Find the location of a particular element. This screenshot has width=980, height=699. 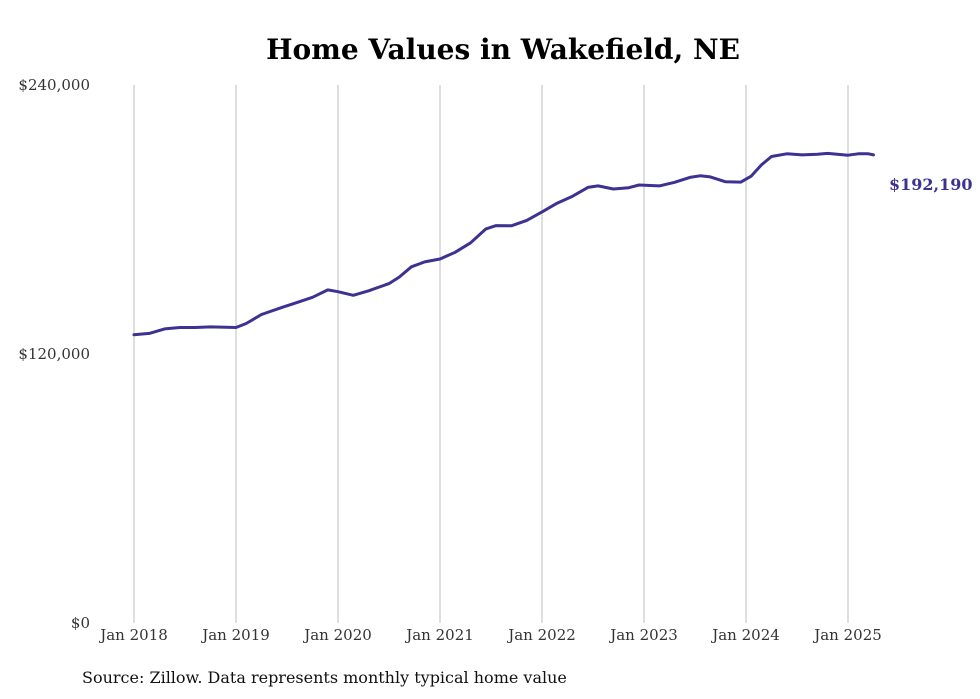

x-tick-label: Jan 2022 is located at coordinates (541, 635).